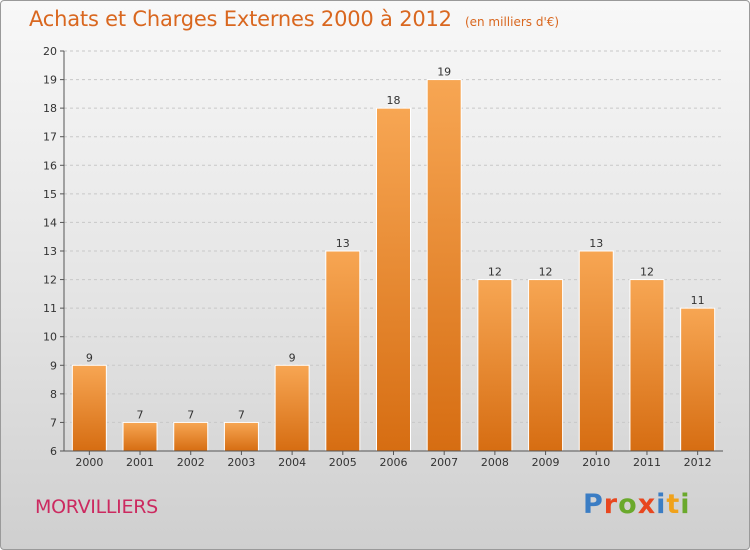 This screenshot has height=550, width=750. What do you see at coordinates (611, 504) in the screenshot?
I see `logo-letter: r` at bounding box center [611, 504].